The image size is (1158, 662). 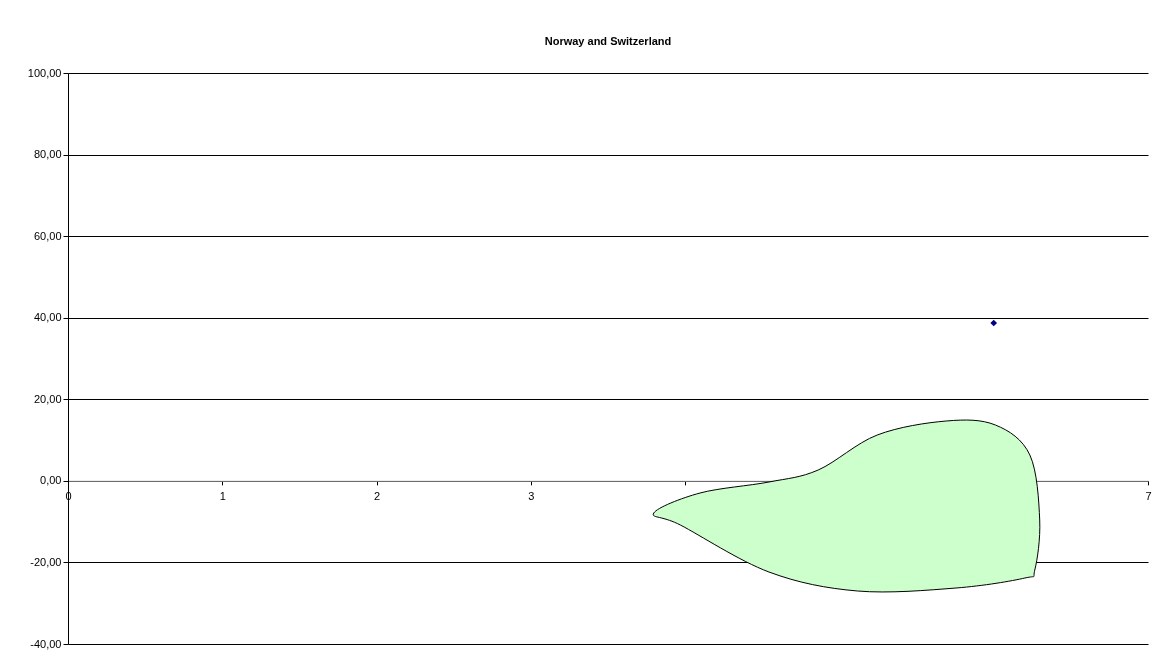 I want to click on x-tick-label: 3, so click(x=531, y=496).